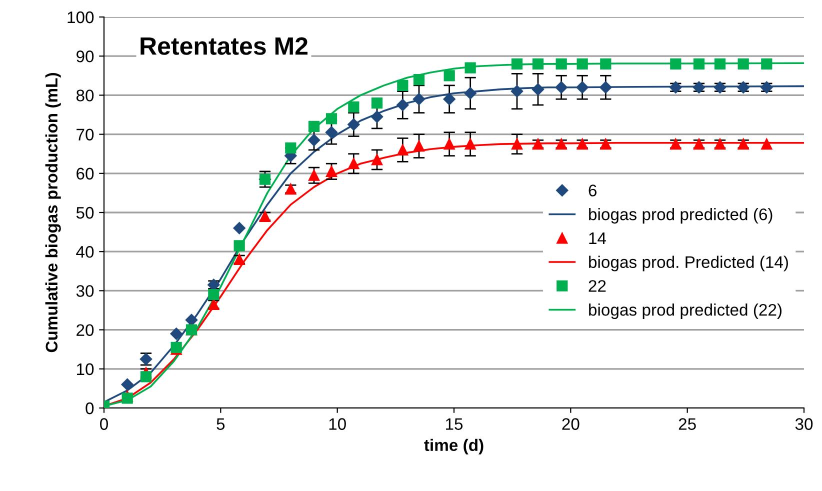 The height and width of the screenshot is (491, 822). Describe the element at coordinates (804, 424) in the screenshot. I see `x-tick-label: 30` at that location.